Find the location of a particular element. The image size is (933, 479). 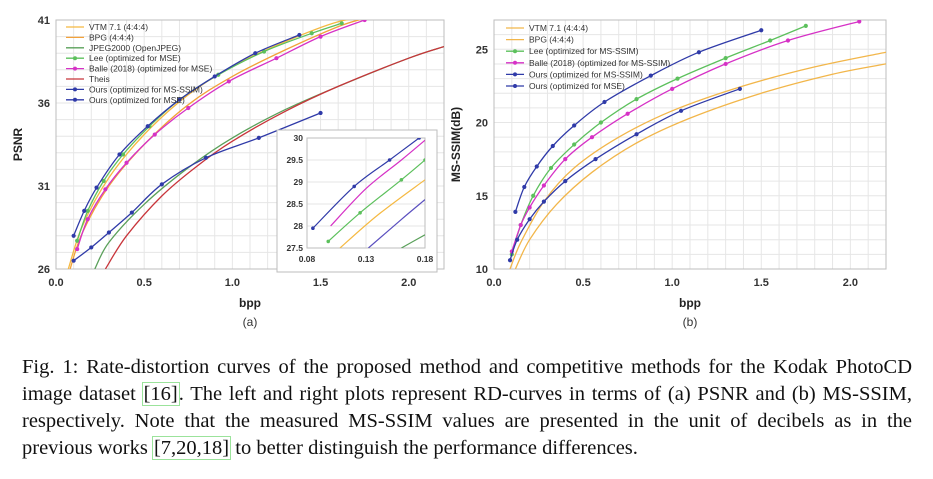

inset-x-tick-label: 0.13 is located at coordinates (366, 259).